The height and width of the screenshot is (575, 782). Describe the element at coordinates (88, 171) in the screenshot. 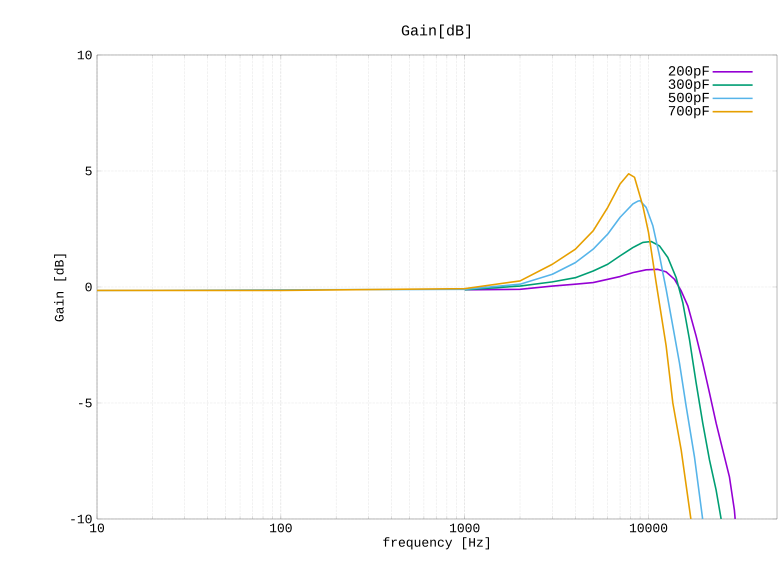

I see `y-tick-label: 5` at that location.